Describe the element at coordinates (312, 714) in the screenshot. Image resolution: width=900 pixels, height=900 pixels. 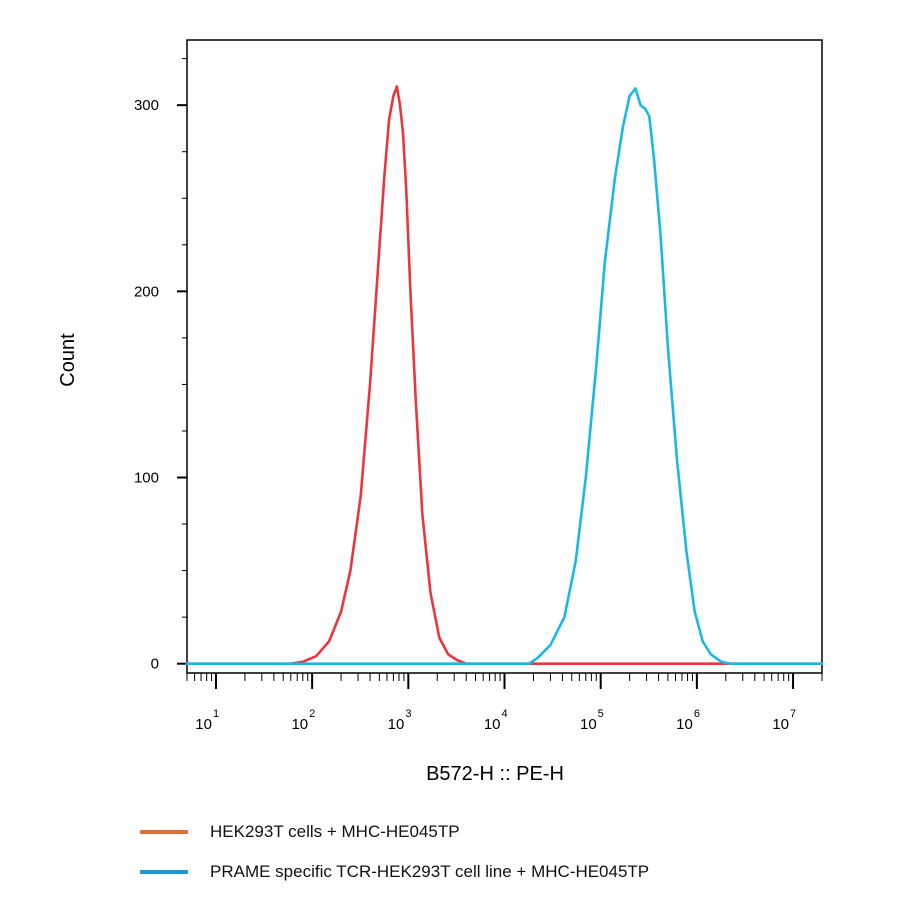
I see `x-tick-exponent: 2` at that location.